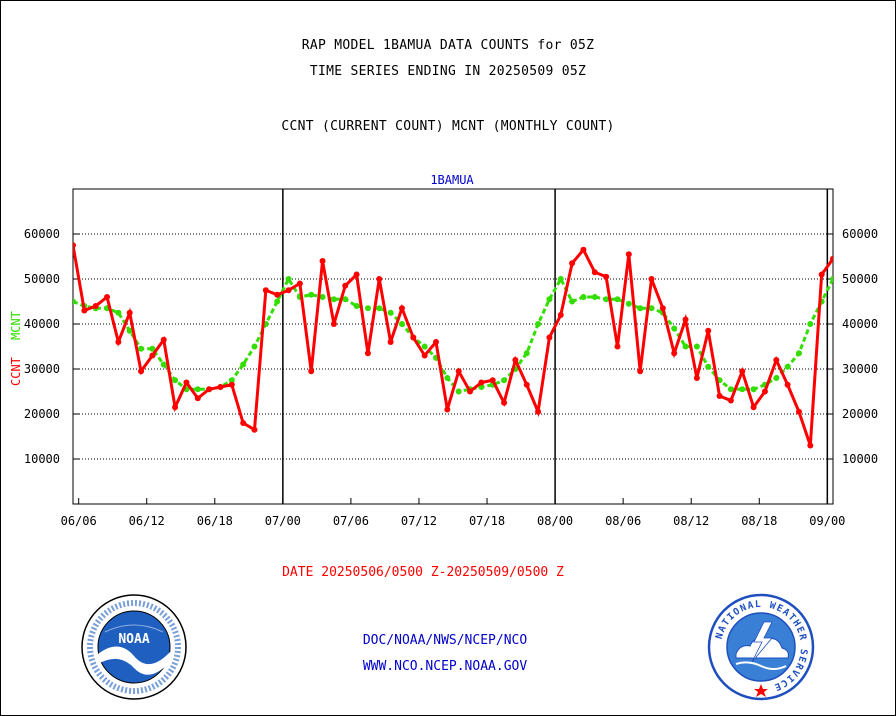 This screenshot has width=896, height=716. What do you see at coordinates (283, 521) in the screenshot?
I see `x-tick-label: 07/00` at bounding box center [283, 521].